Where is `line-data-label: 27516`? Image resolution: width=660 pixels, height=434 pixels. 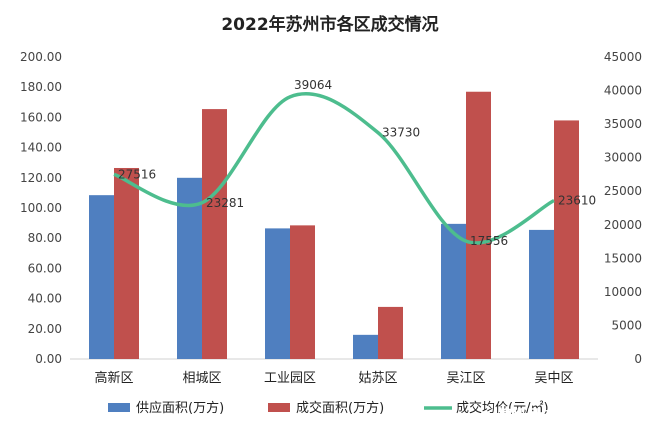
line-data-label: 27516 is located at coordinates (137, 174).